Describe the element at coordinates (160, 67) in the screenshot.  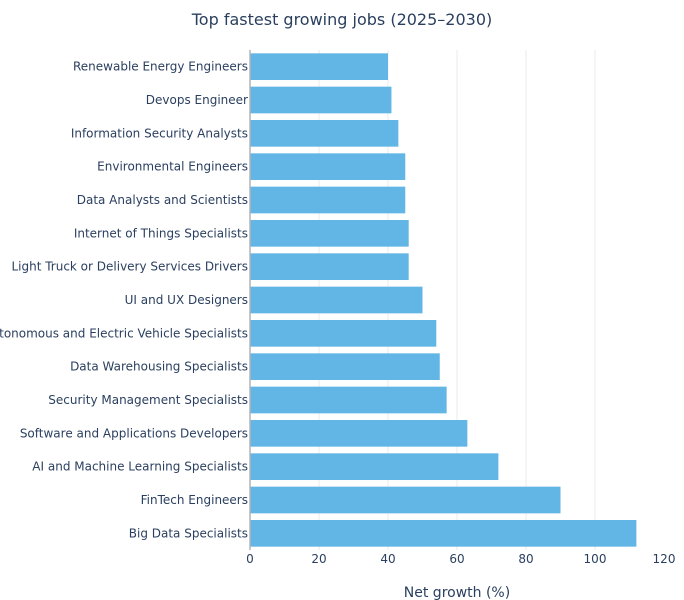
I see `category-label: Renewable Energy Engineers` at that location.